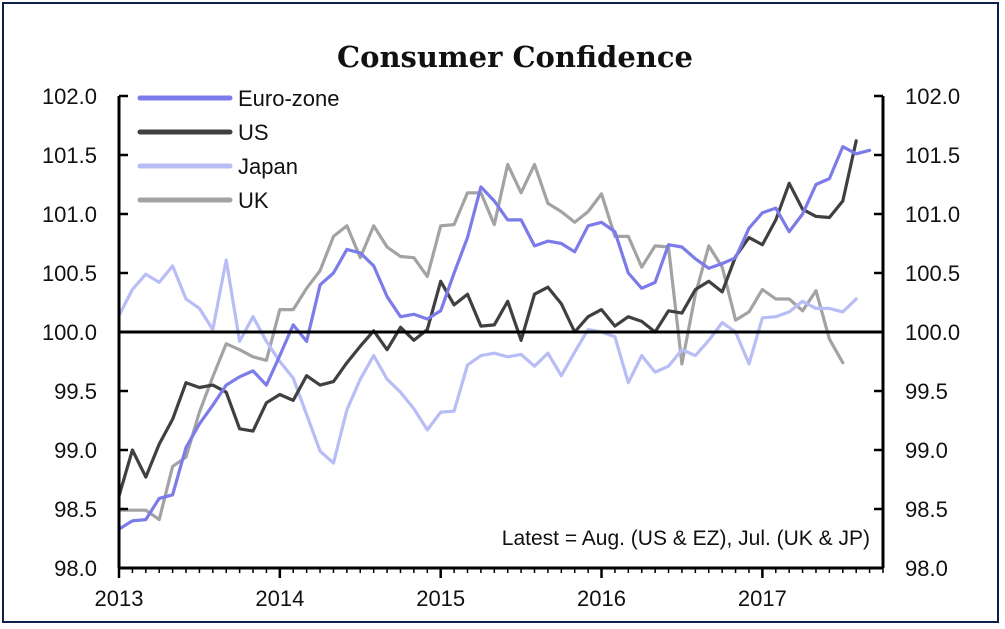 Image resolution: width=1005 pixels, height=629 pixels. I want to click on y-tick-left-label: 100.0, so click(69, 332).